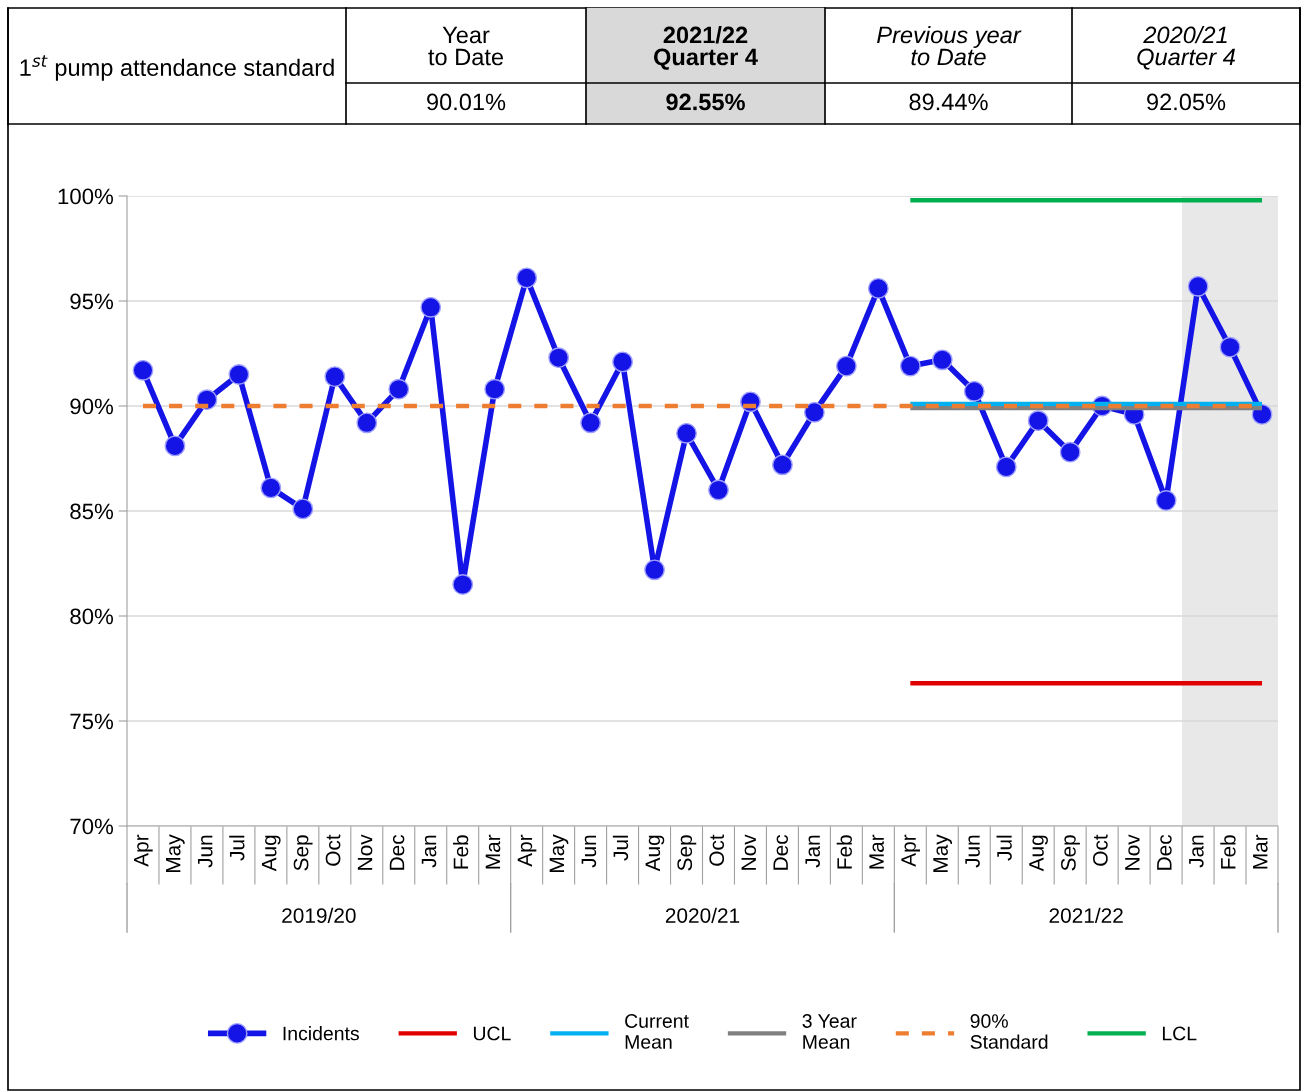  What do you see at coordinates (702, 915) in the screenshot?
I see `text: 2020/21` at bounding box center [702, 915].